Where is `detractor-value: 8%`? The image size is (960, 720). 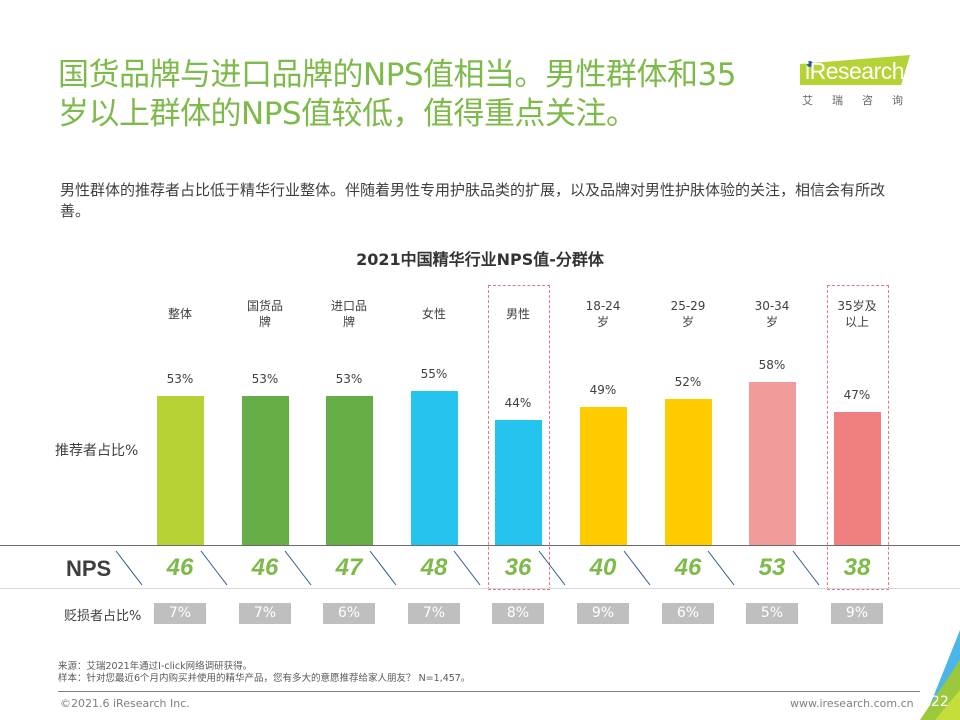
detractor-value: 8% is located at coordinates (518, 613).